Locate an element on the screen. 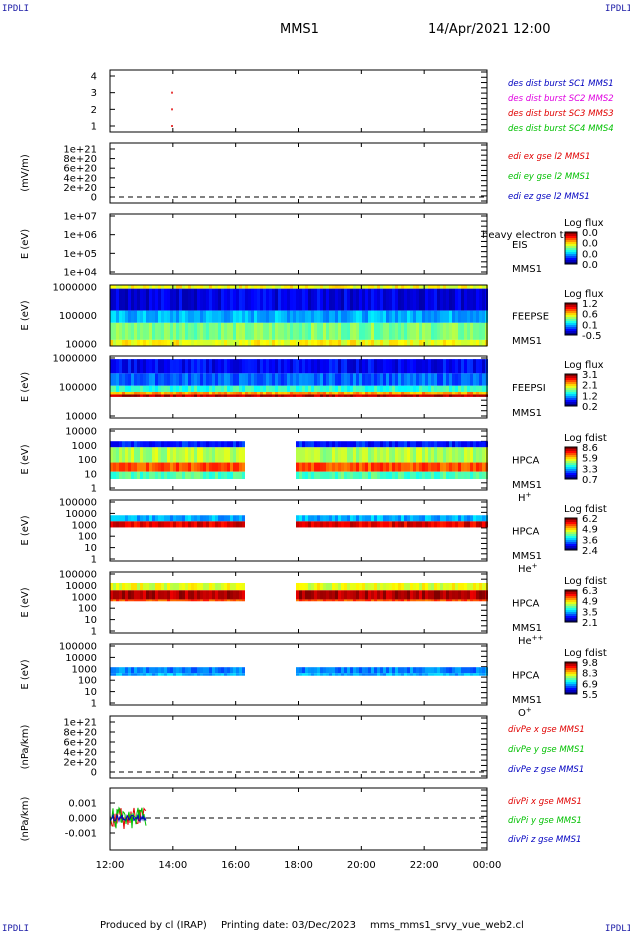 The height and width of the screenshot is (934, 630). panel-divpi-tick-label: 0.001 is located at coordinates (82, 804).